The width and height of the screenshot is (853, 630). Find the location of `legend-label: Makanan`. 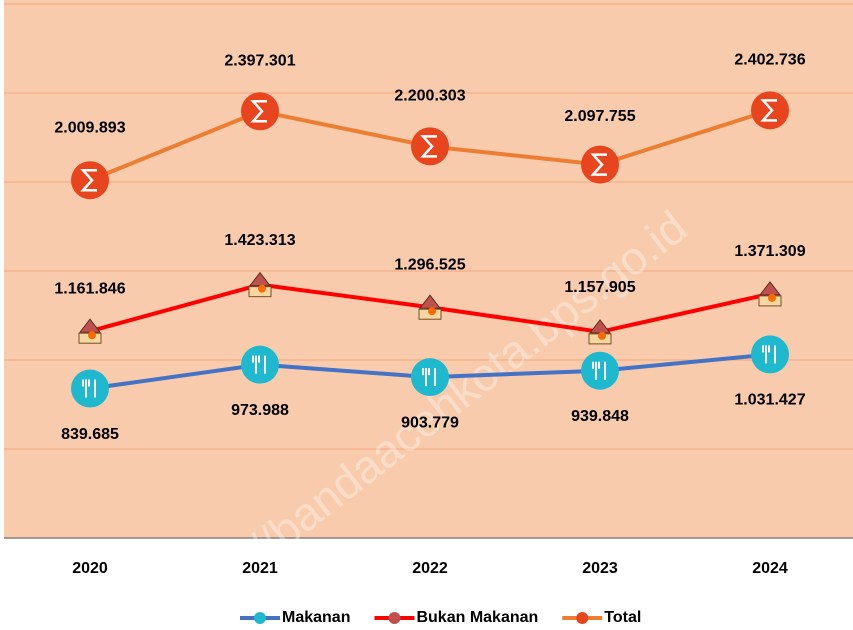

legend-label: Makanan is located at coordinates (316, 617).